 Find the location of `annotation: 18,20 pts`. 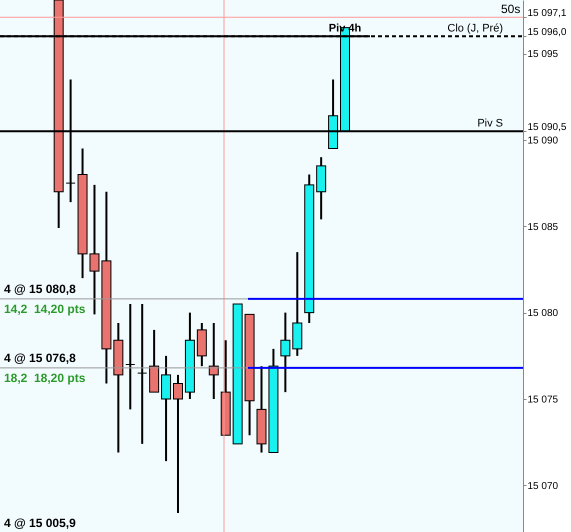

annotation: 18,20 pts is located at coordinates (60, 378).